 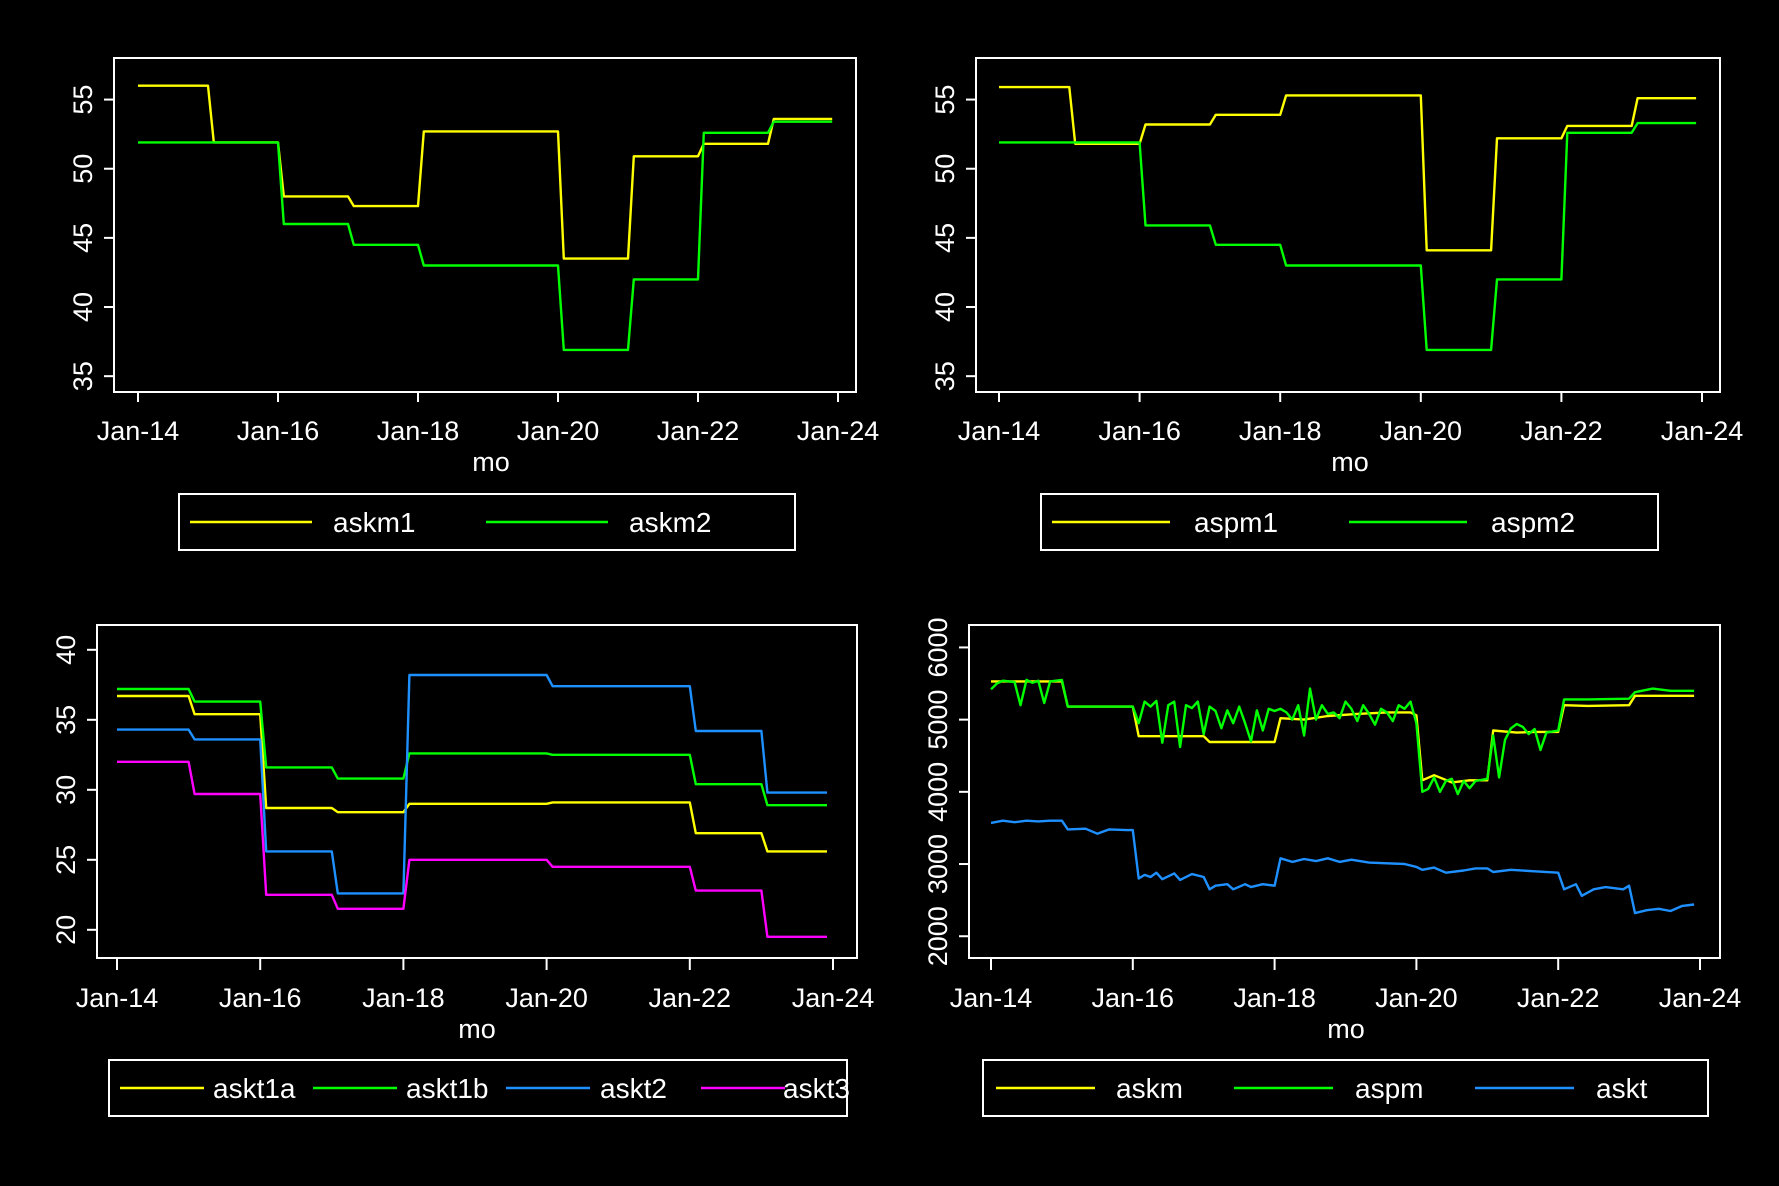 I want to click on legend: askm aspm askt, so click(x=1345, y=1088).